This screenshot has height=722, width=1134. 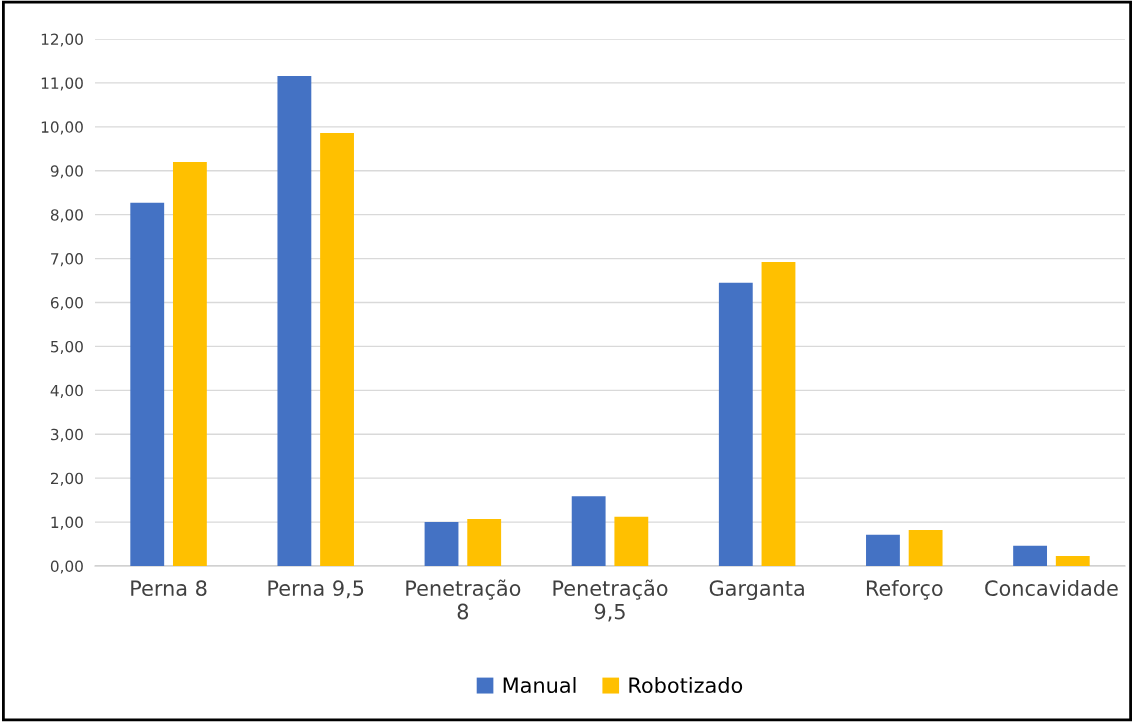 I want to click on y-tick-label: 7,00, so click(x=67, y=260).